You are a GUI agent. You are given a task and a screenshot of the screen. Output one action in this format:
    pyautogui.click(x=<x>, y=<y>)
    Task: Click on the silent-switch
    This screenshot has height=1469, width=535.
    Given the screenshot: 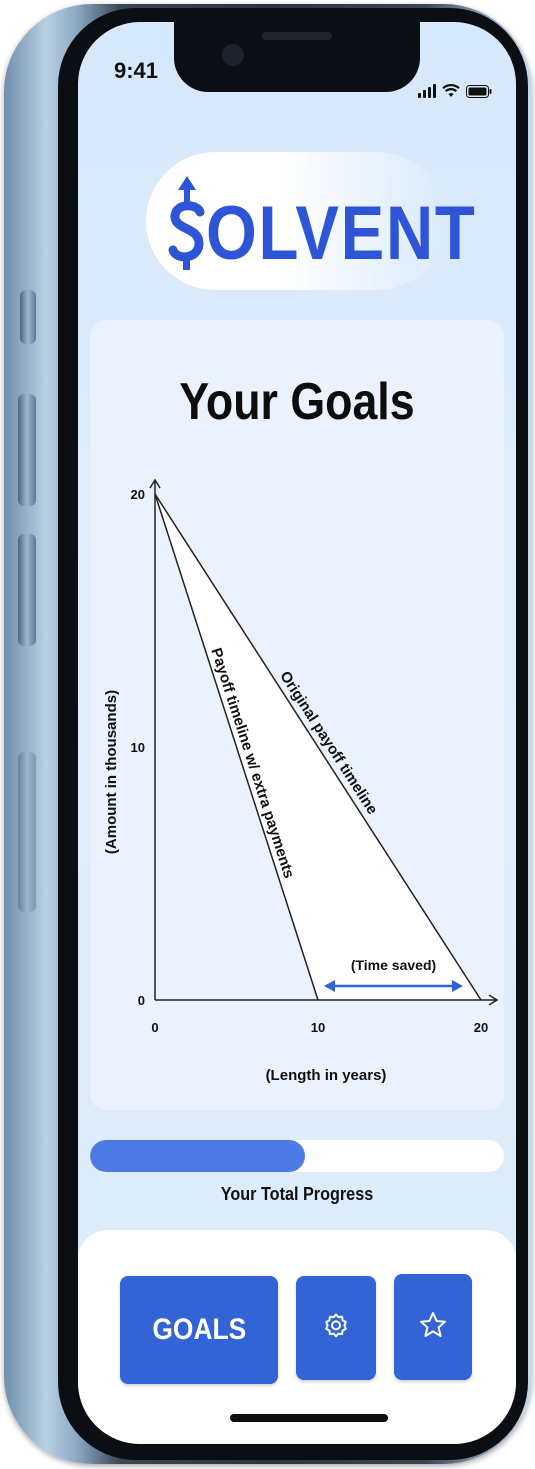 What is the action you would take?
    pyautogui.click(x=28, y=317)
    